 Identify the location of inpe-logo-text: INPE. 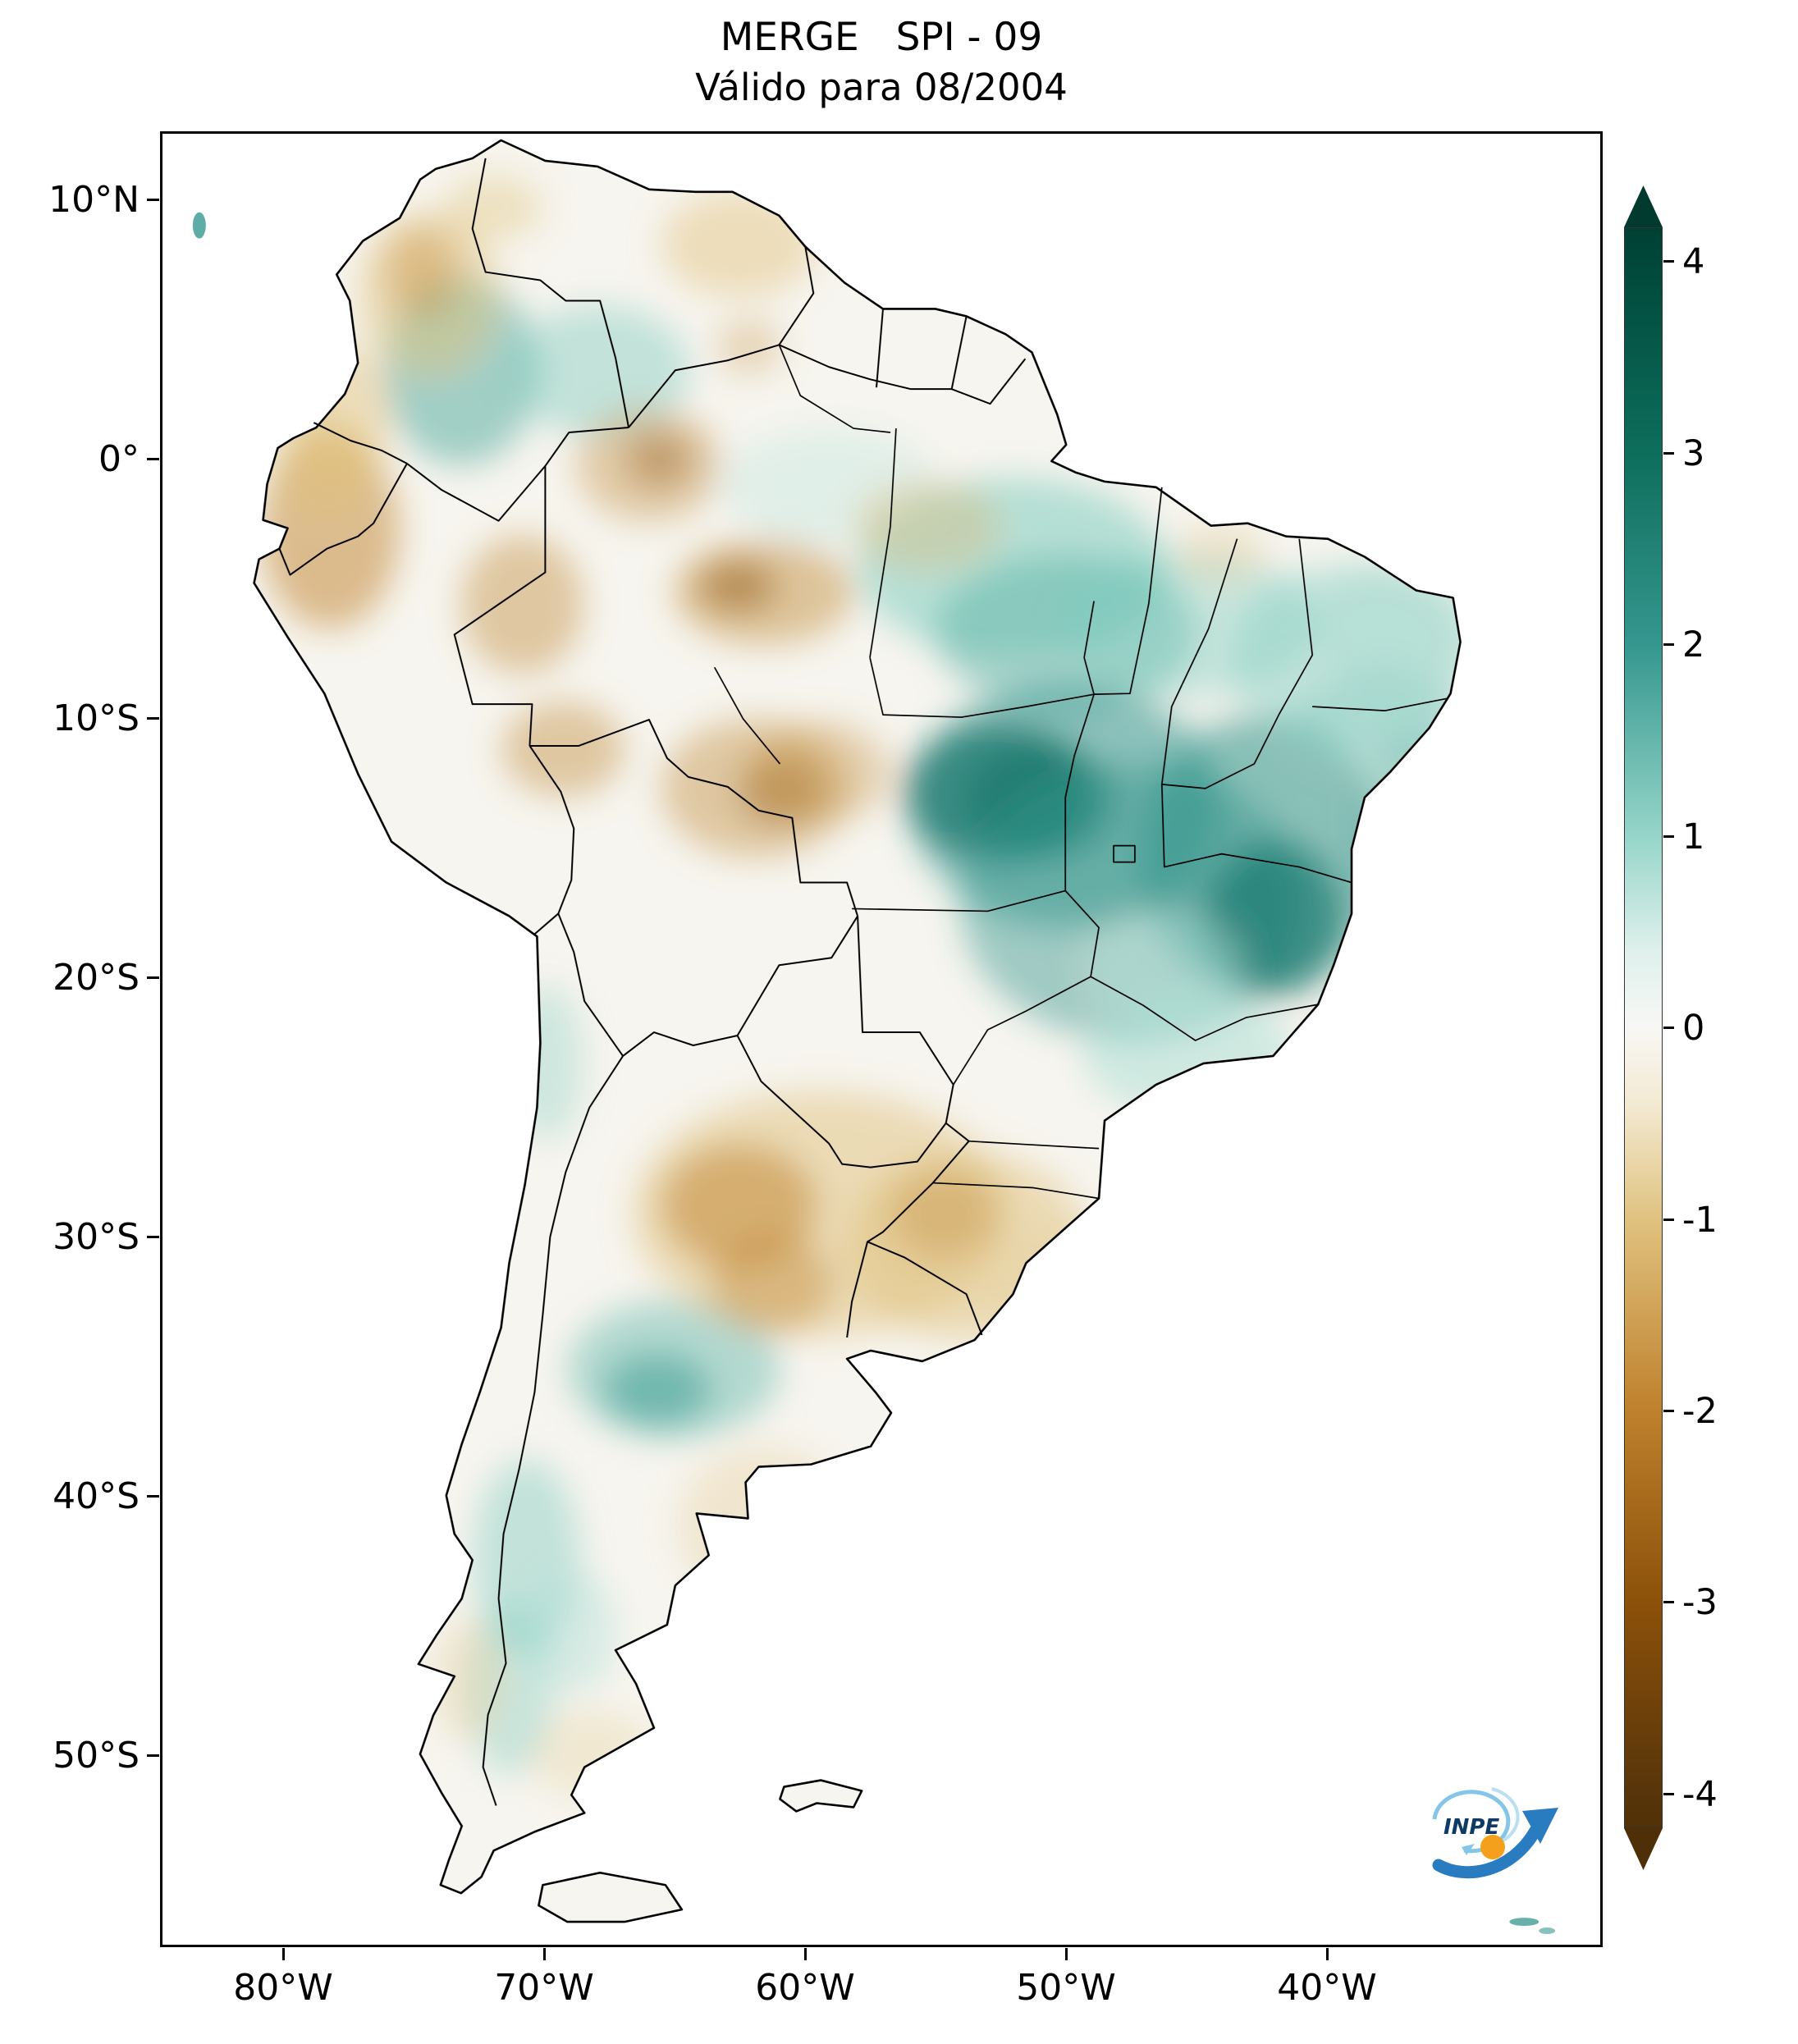
(1471, 1827).